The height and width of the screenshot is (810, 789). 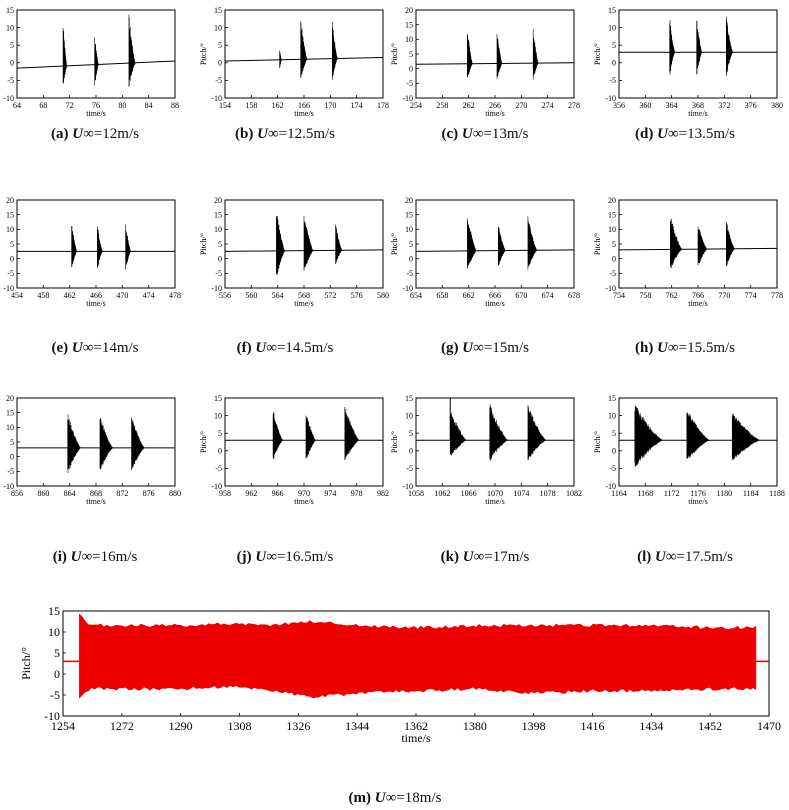 What do you see at coordinates (122, 726) in the screenshot?
I see `x-tick-label: 1272` at bounding box center [122, 726].